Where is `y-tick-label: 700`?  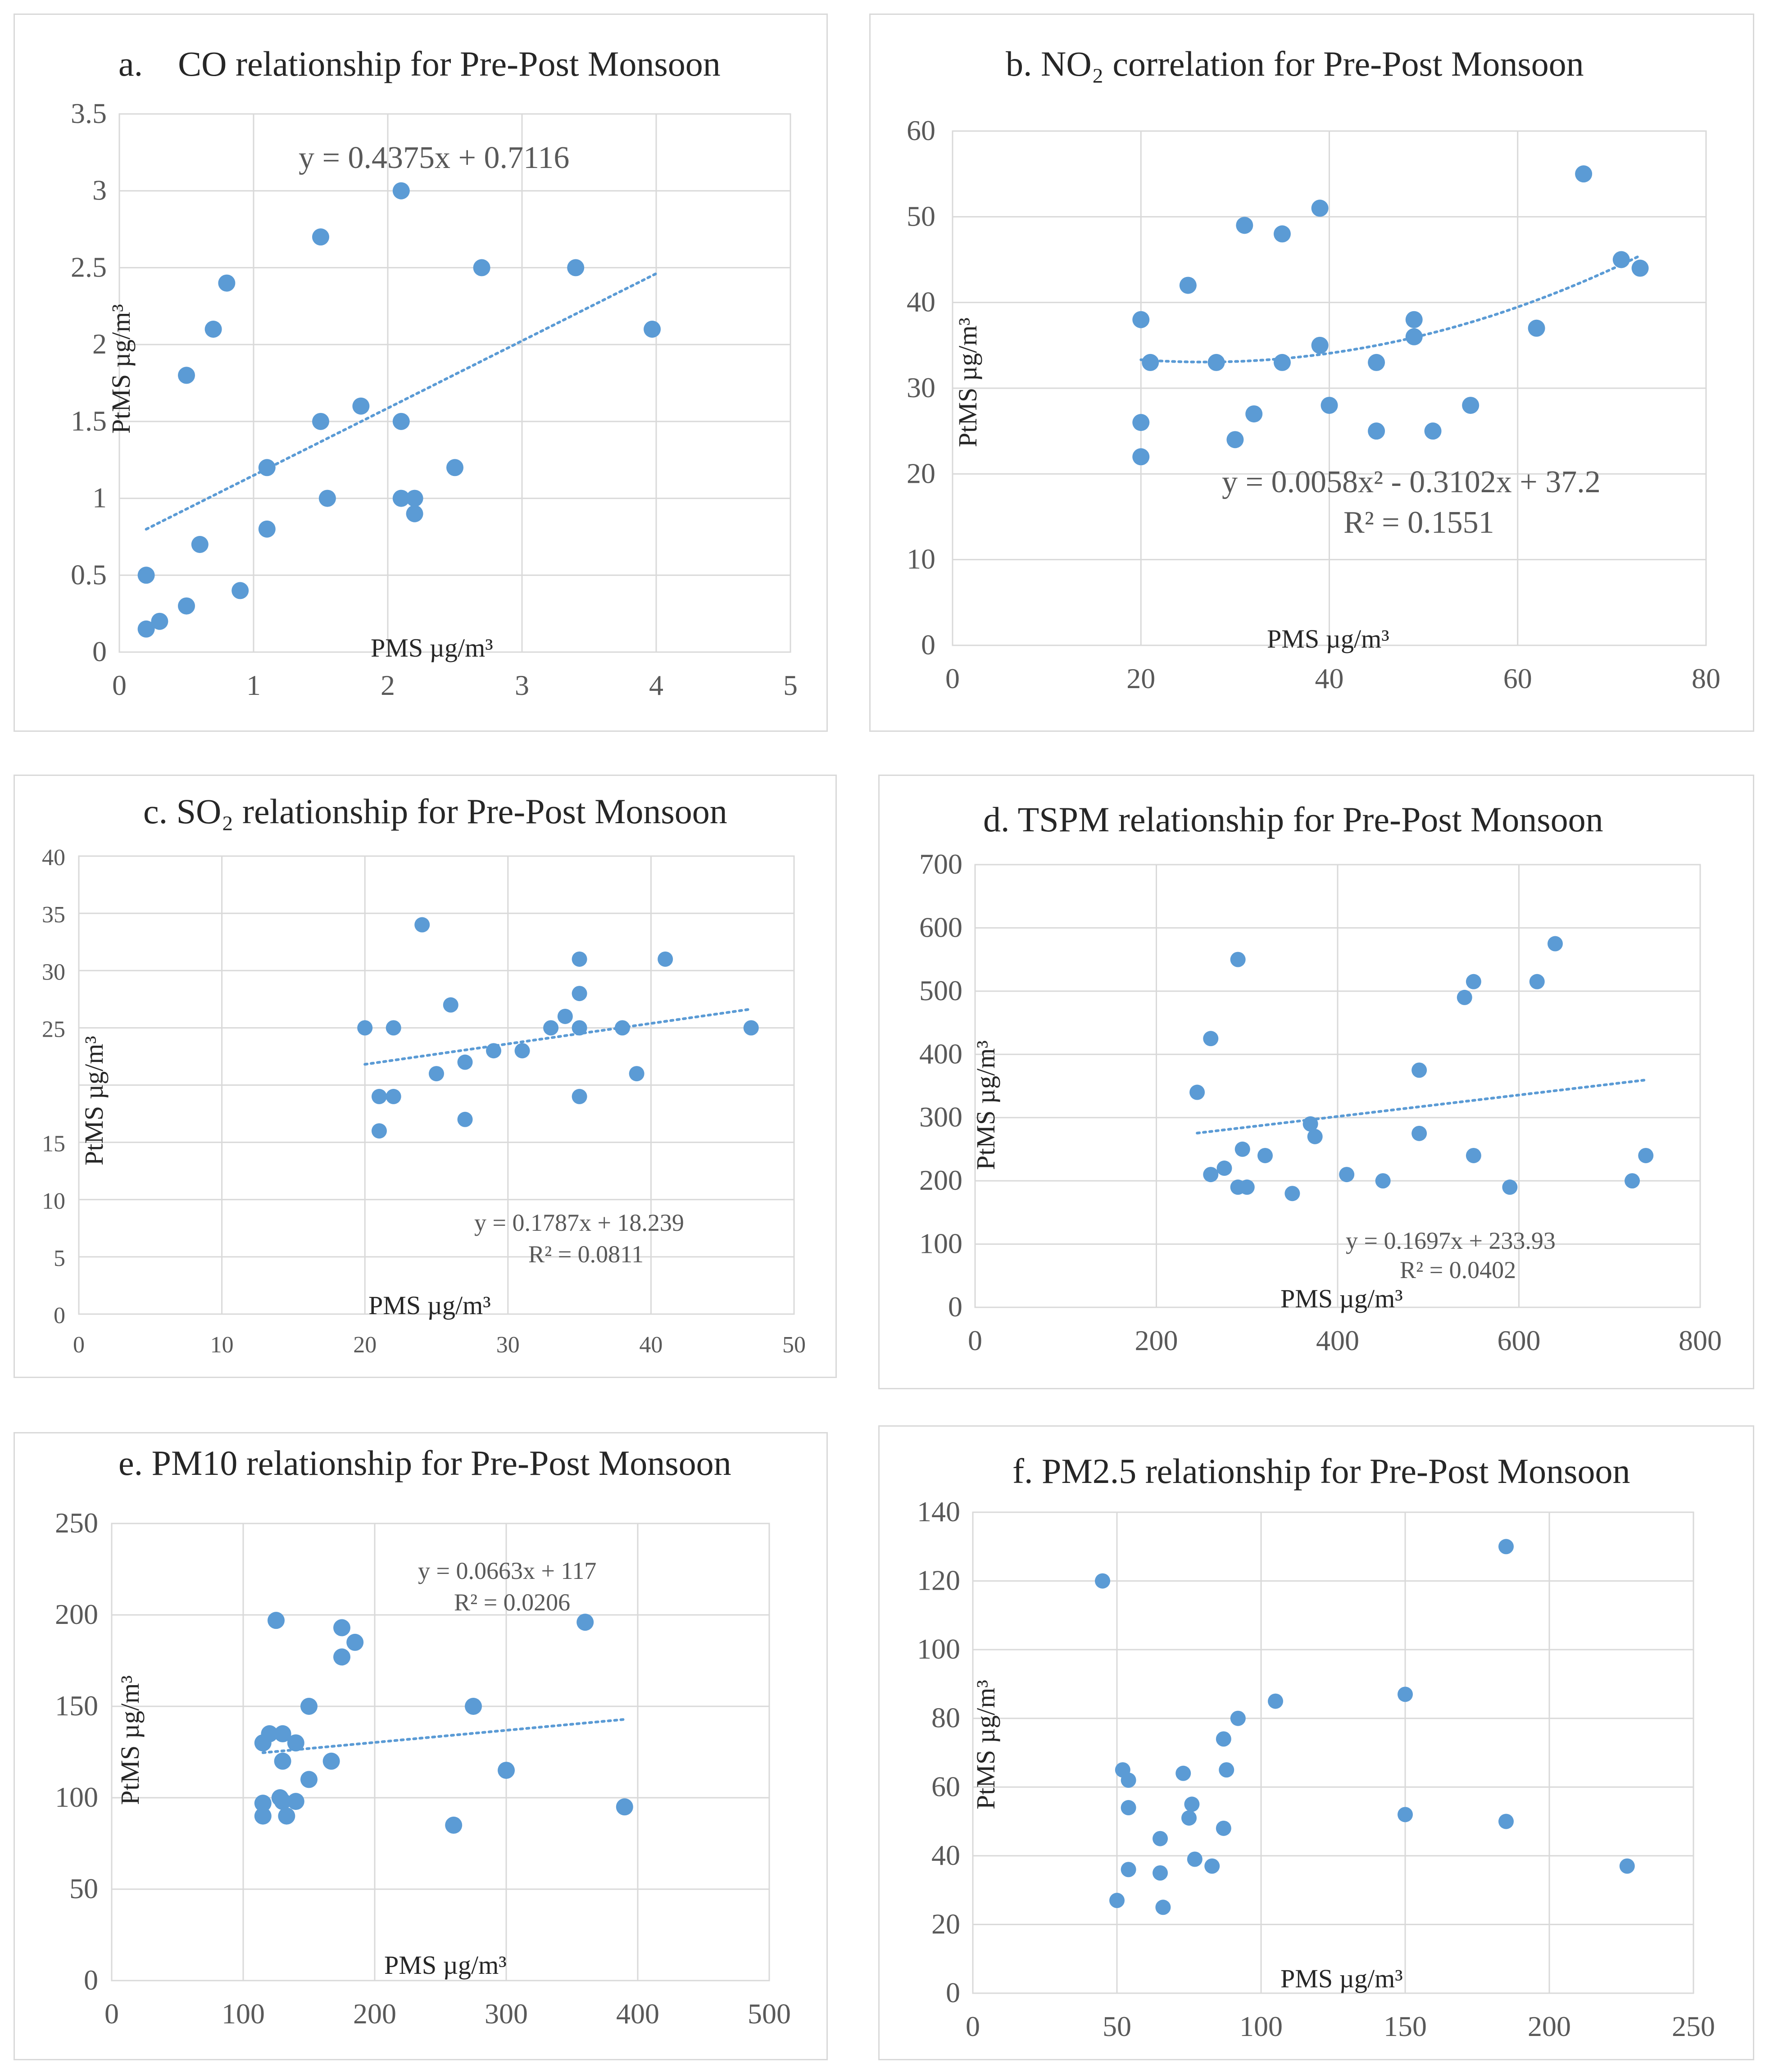 y-tick-label: 700 is located at coordinates (940, 864).